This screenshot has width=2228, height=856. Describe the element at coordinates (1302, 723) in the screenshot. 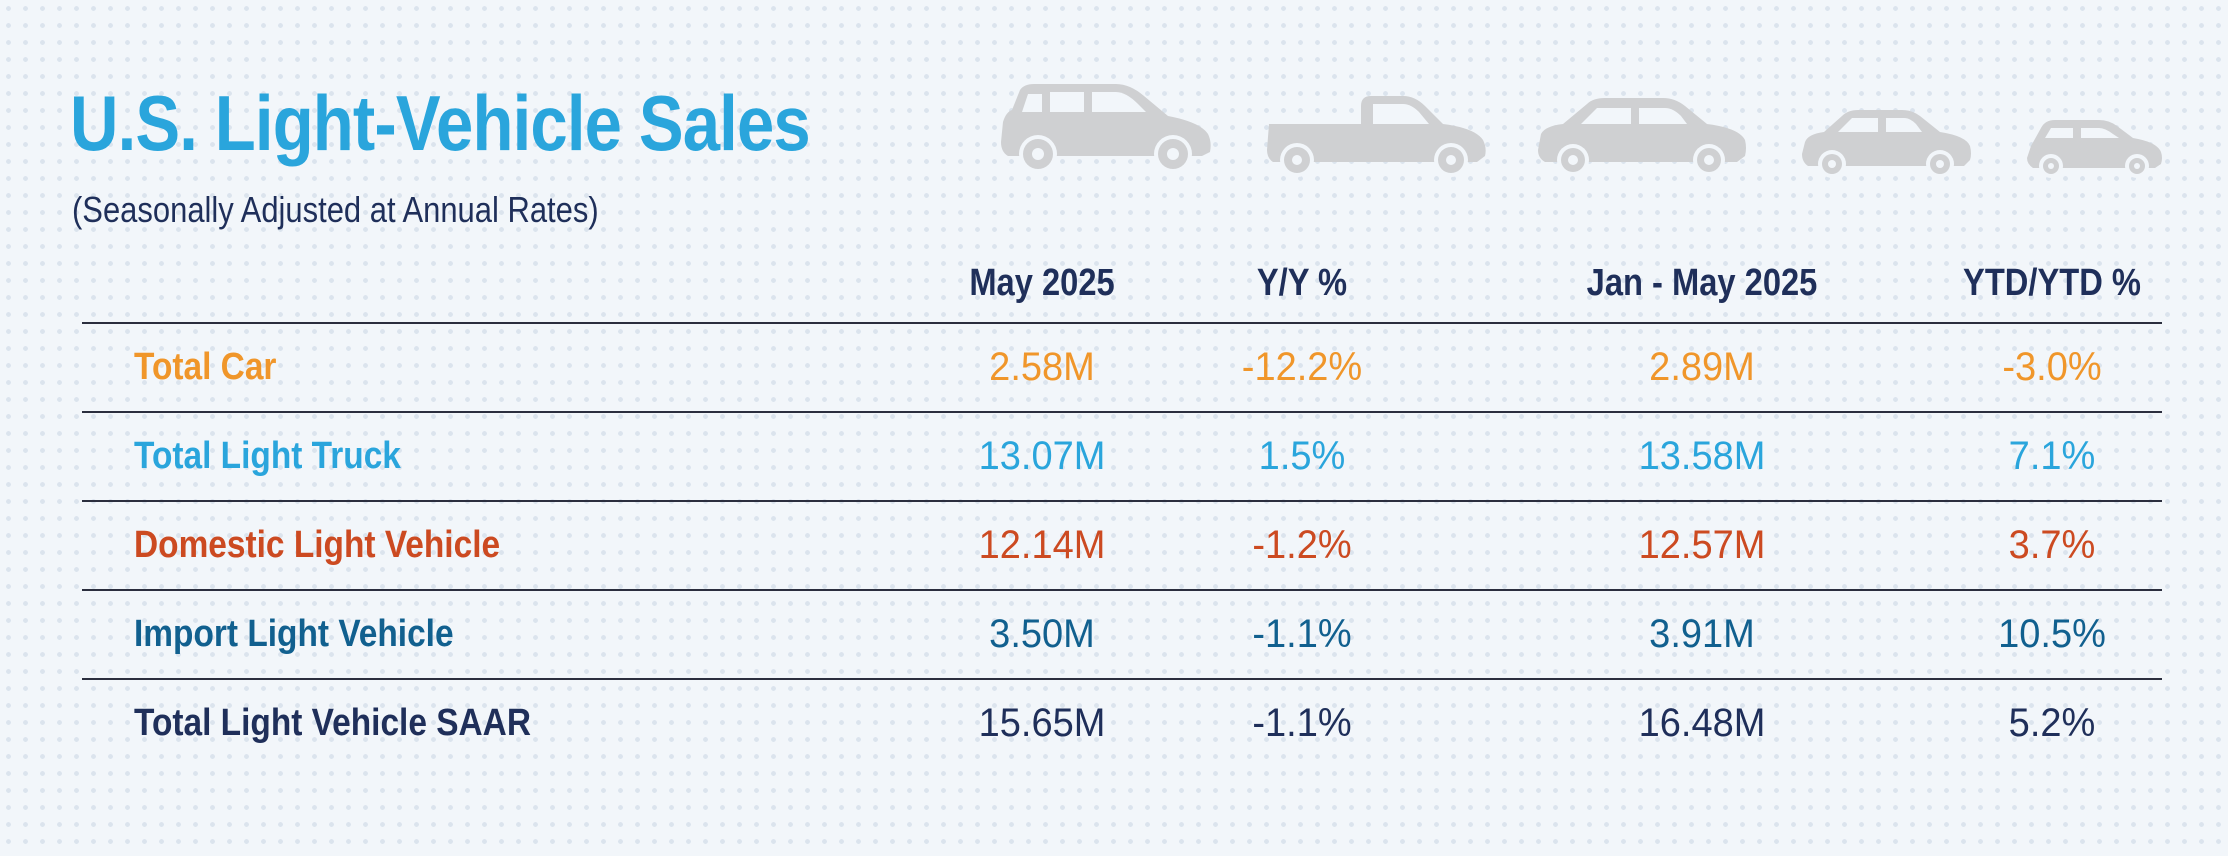

I see `cell-total-light-vehicle-saar-yy: -1.1%` at that location.